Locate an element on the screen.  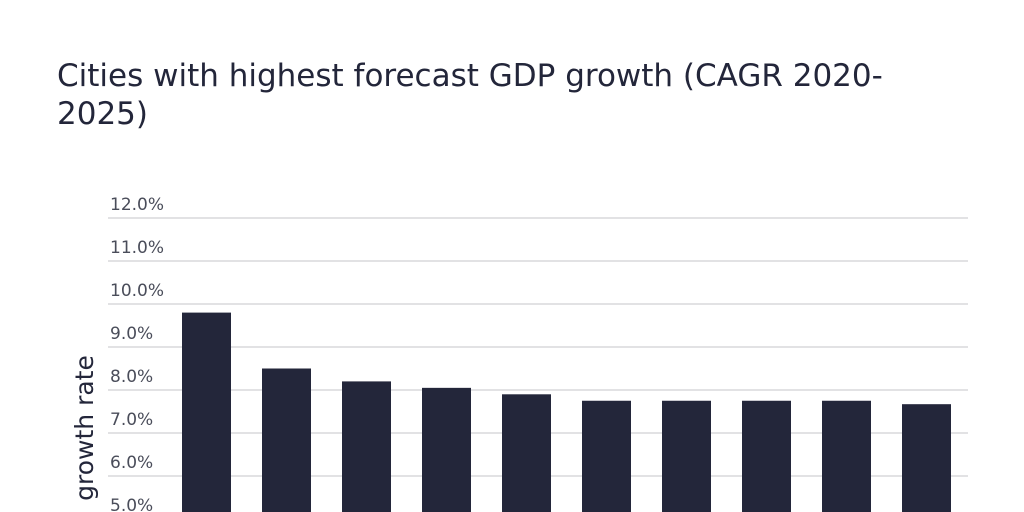
y-axis-label: growth rate is located at coordinates (84, 428).